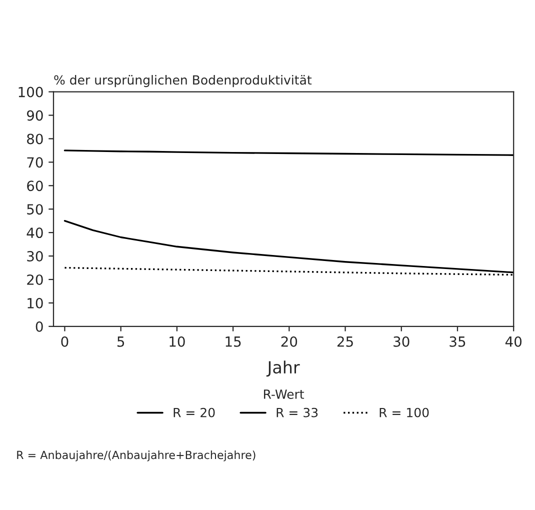  I want to click on y-tick-label: 80, so click(35, 139).